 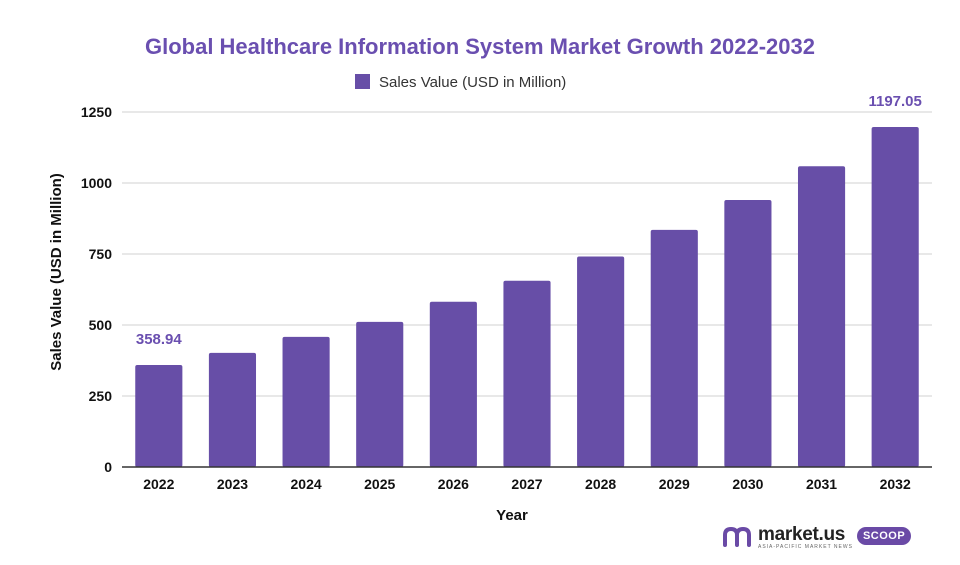 What do you see at coordinates (453, 384) in the screenshot?
I see `bar-2026` at bounding box center [453, 384].